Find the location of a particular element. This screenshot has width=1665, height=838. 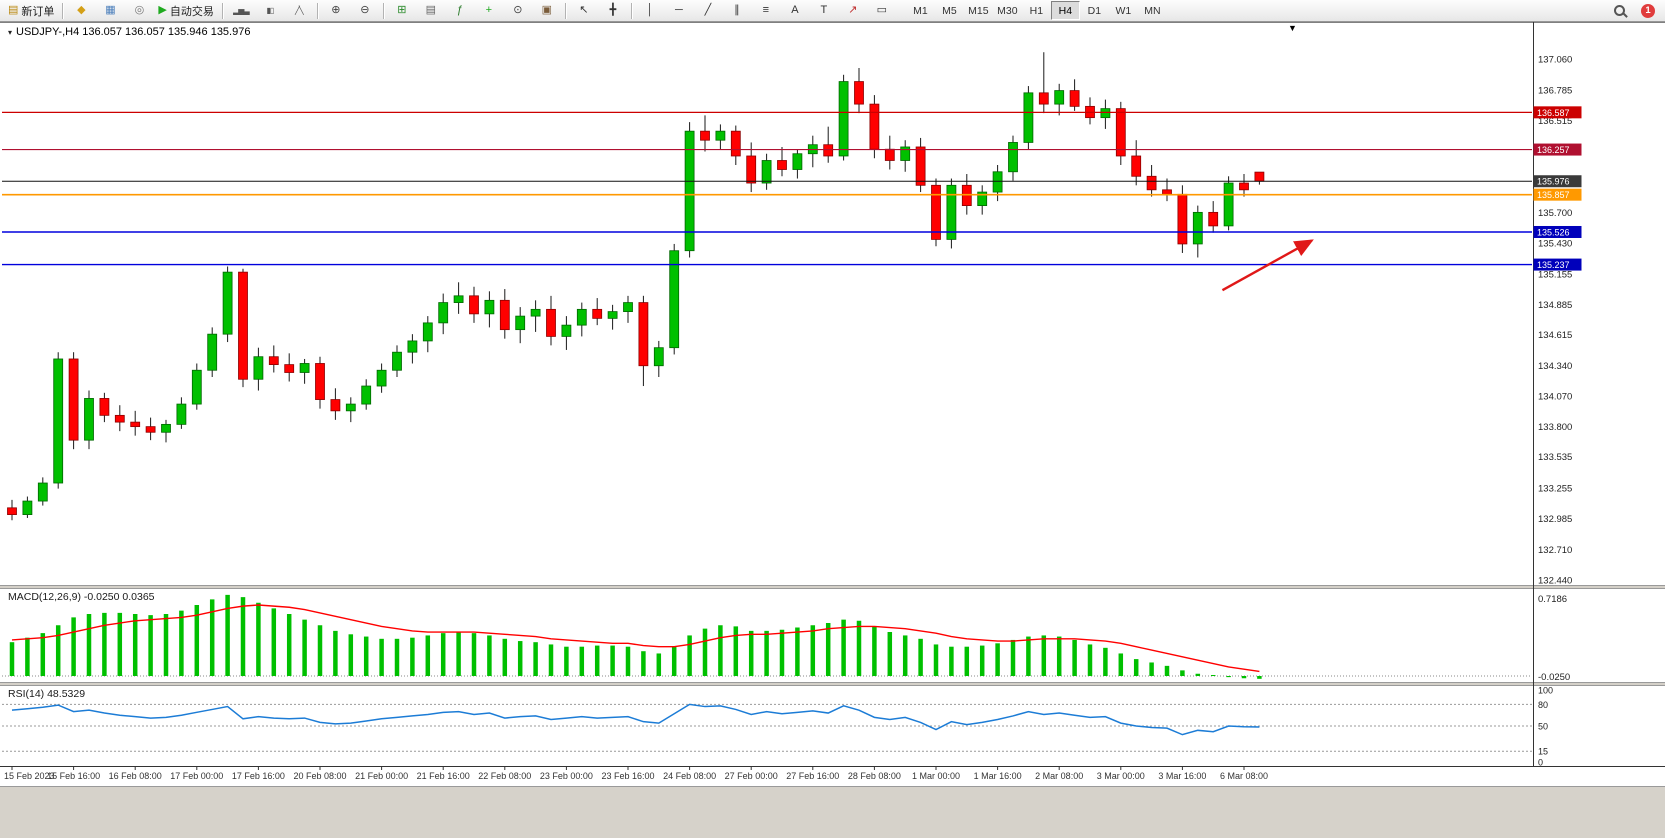

line-chart-button: ╱╲ is located at coordinates (299, 11).